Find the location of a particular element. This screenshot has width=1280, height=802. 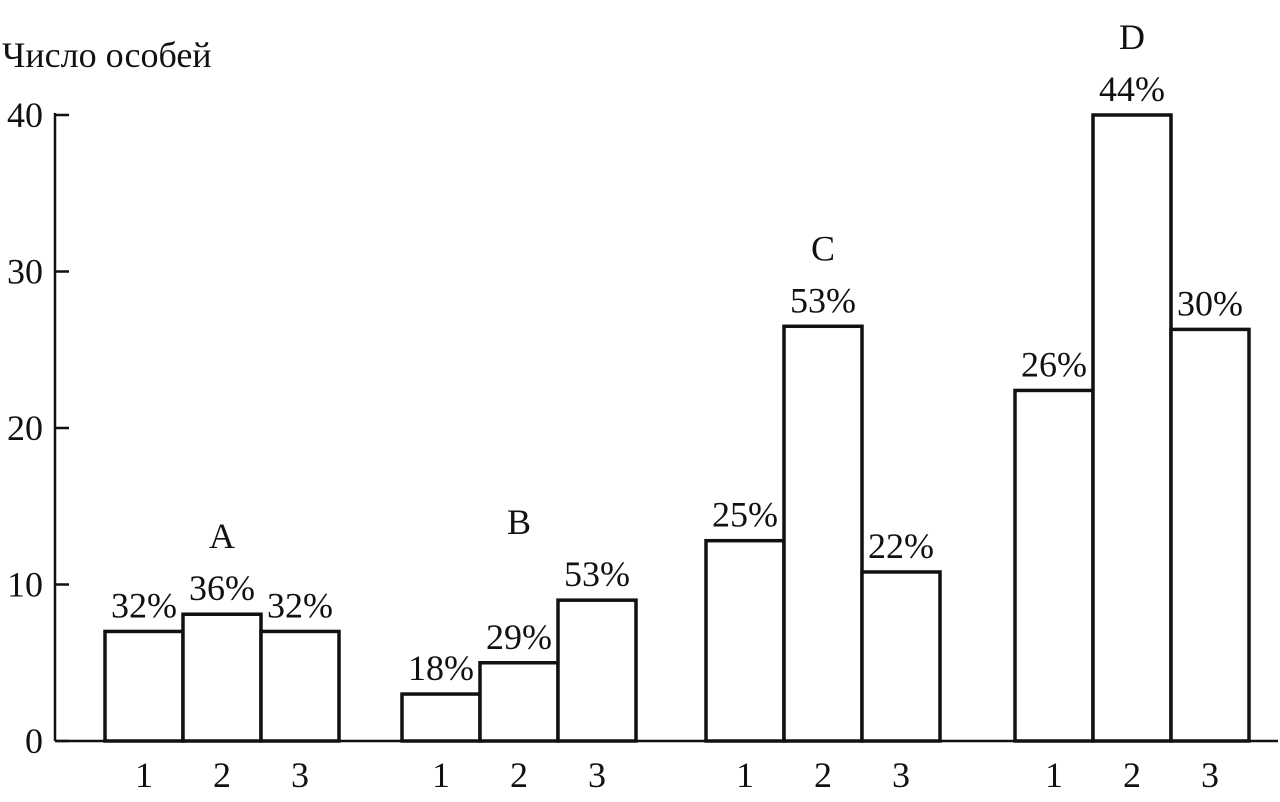

percent-label: 29% is located at coordinates (519, 637).